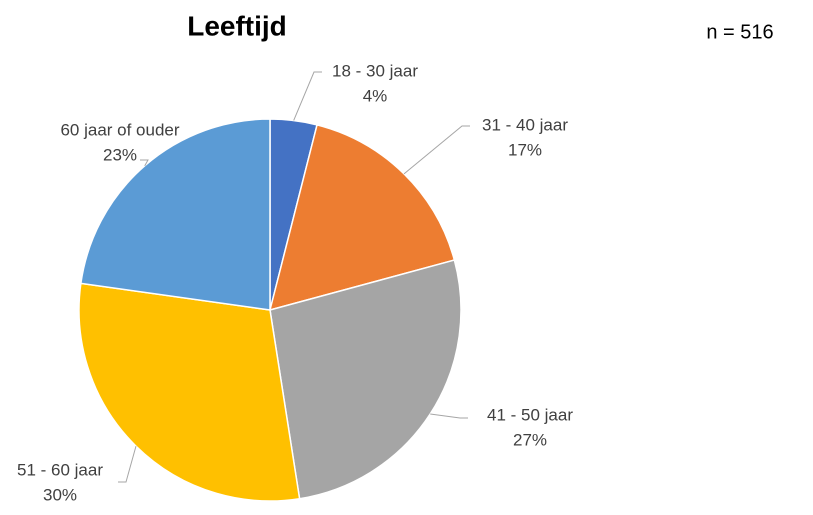 The height and width of the screenshot is (515, 813). Describe the element at coordinates (60, 494) in the screenshot. I see `slice-value-label: 30%` at that location.